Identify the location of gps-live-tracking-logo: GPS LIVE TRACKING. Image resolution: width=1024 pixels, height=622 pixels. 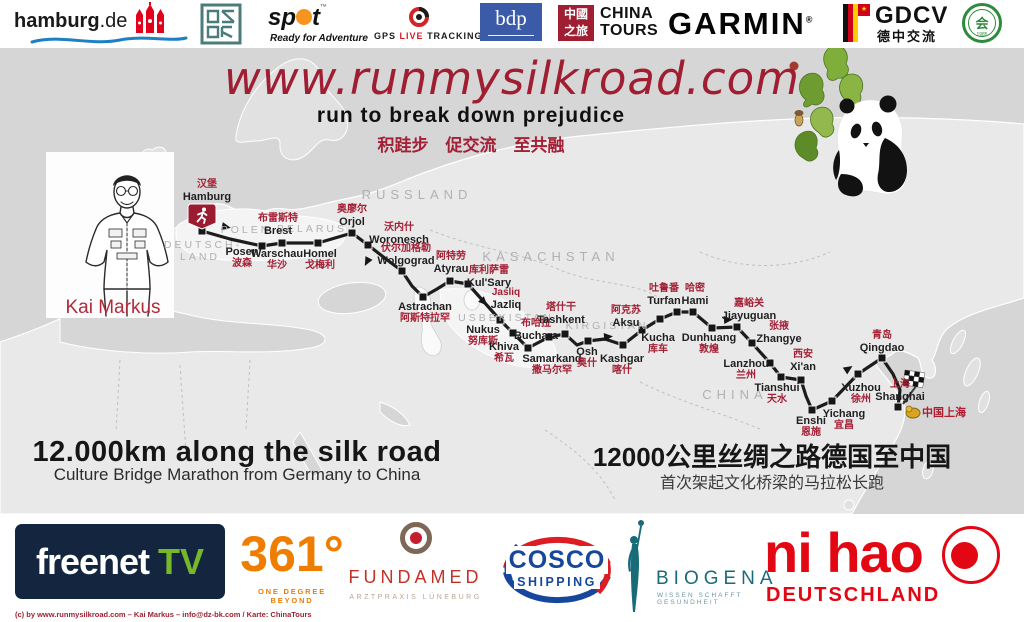
(428, 24).